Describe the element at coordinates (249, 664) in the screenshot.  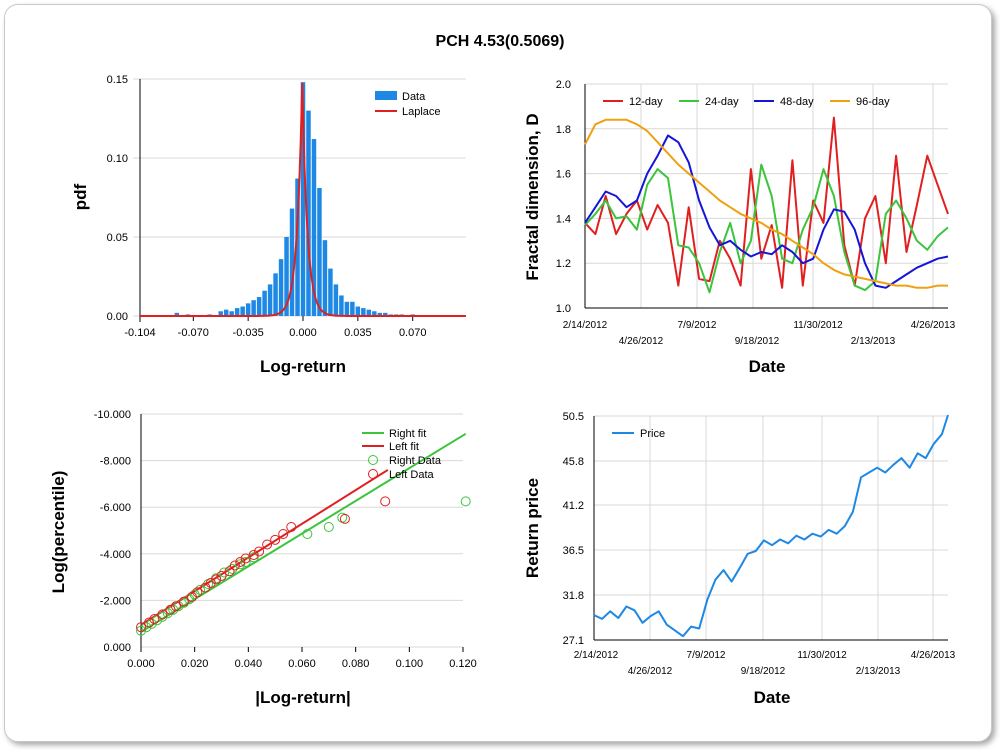
I see `tail-xtick: 0.040` at that location.